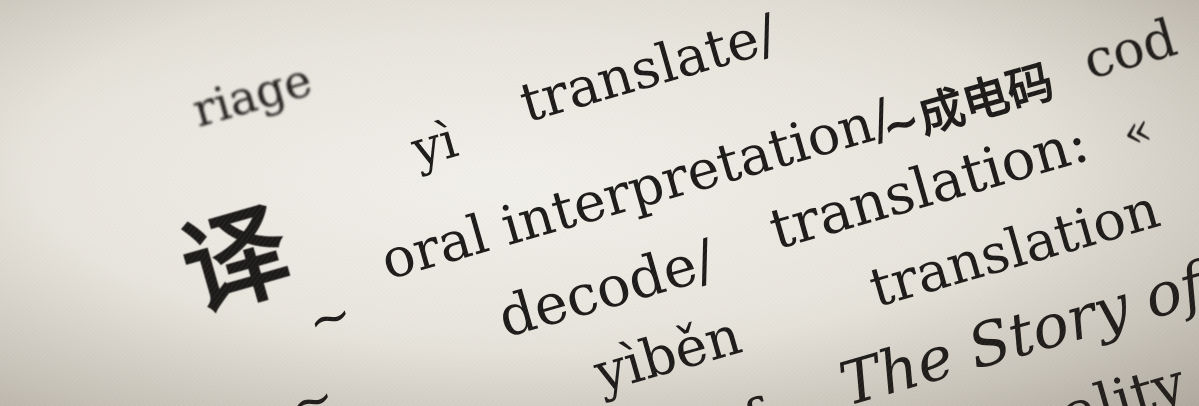  Describe the element at coordinates (648, 68) in the screenshot. I see `gloss-translate: translate/` at that location.